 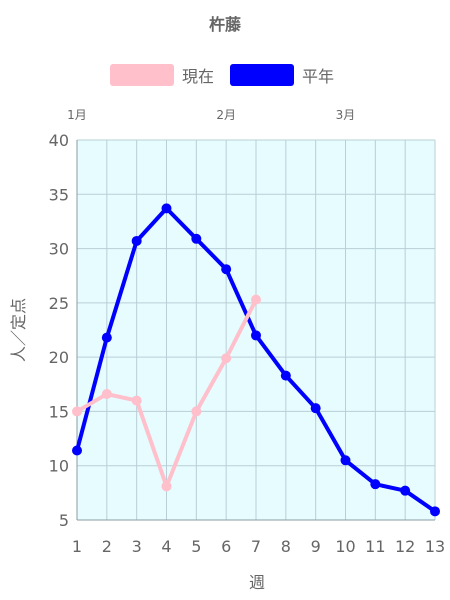 What do you see at coordinates (166, 546) in the screenshot?
I see `x-tick-label: 4` at bounding box center [166, 546].